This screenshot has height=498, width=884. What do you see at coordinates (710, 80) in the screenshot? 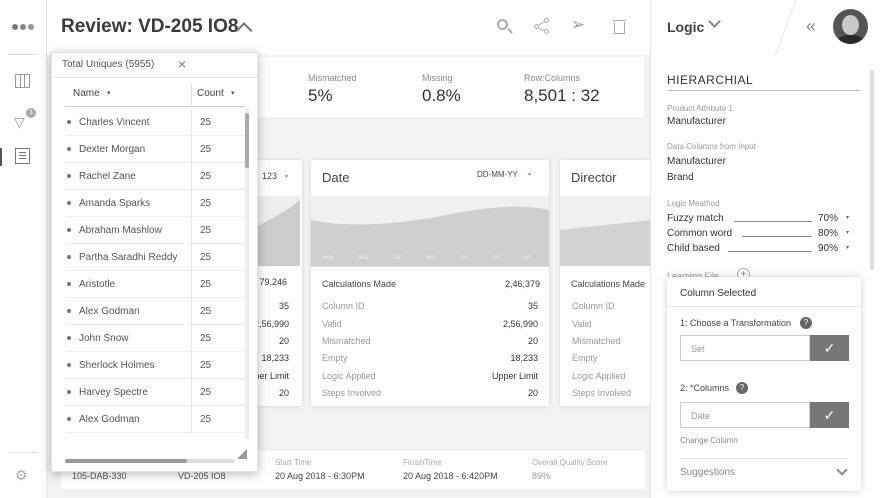
I see `logic-section-heading: HIERARCHIAL` at bounding box center [710, 80].